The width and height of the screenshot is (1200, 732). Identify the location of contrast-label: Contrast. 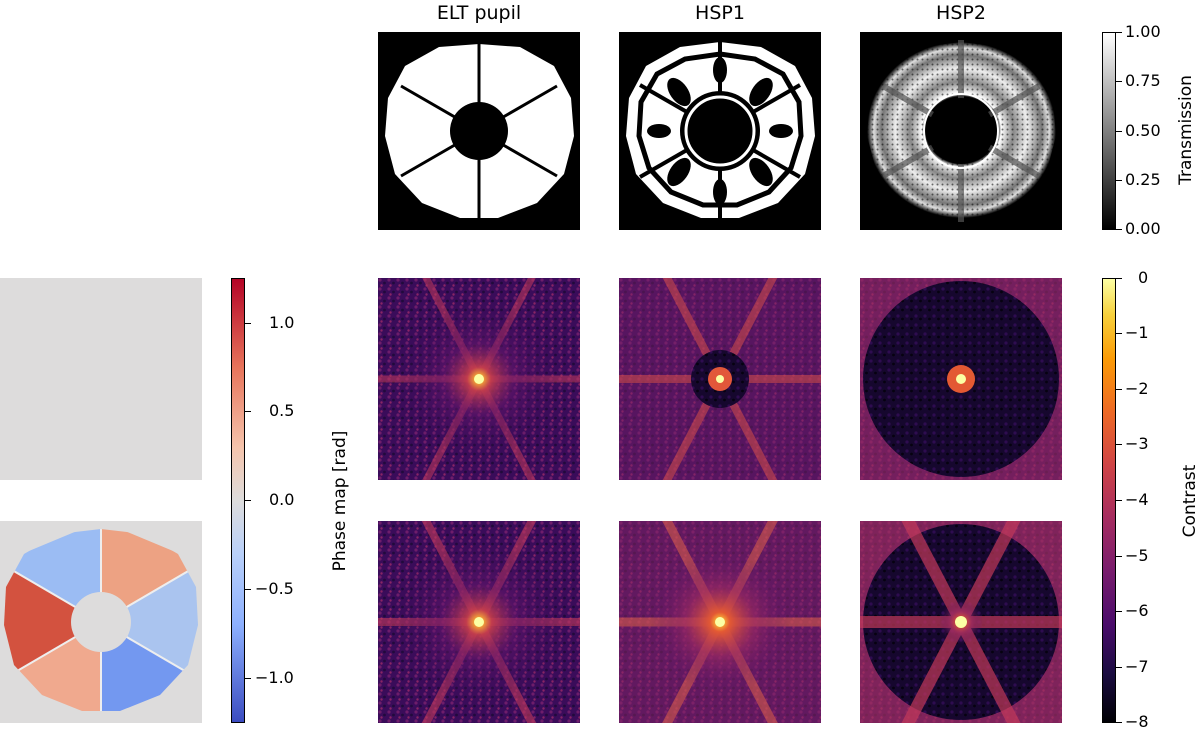
(1190, 501).